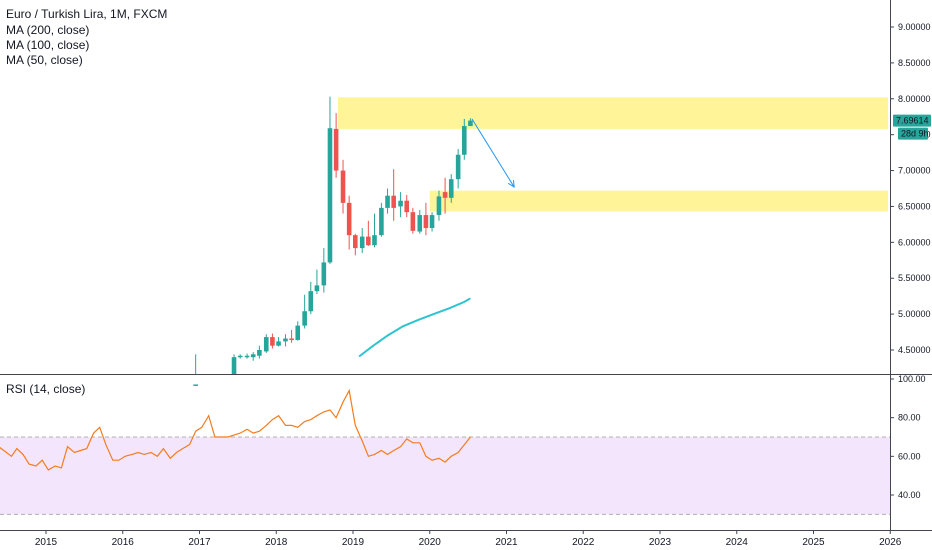 Image resolution: width=932 pixels, height=550 pixels. I want to click on price-tick-label: 7.00000, so click(914, 171).